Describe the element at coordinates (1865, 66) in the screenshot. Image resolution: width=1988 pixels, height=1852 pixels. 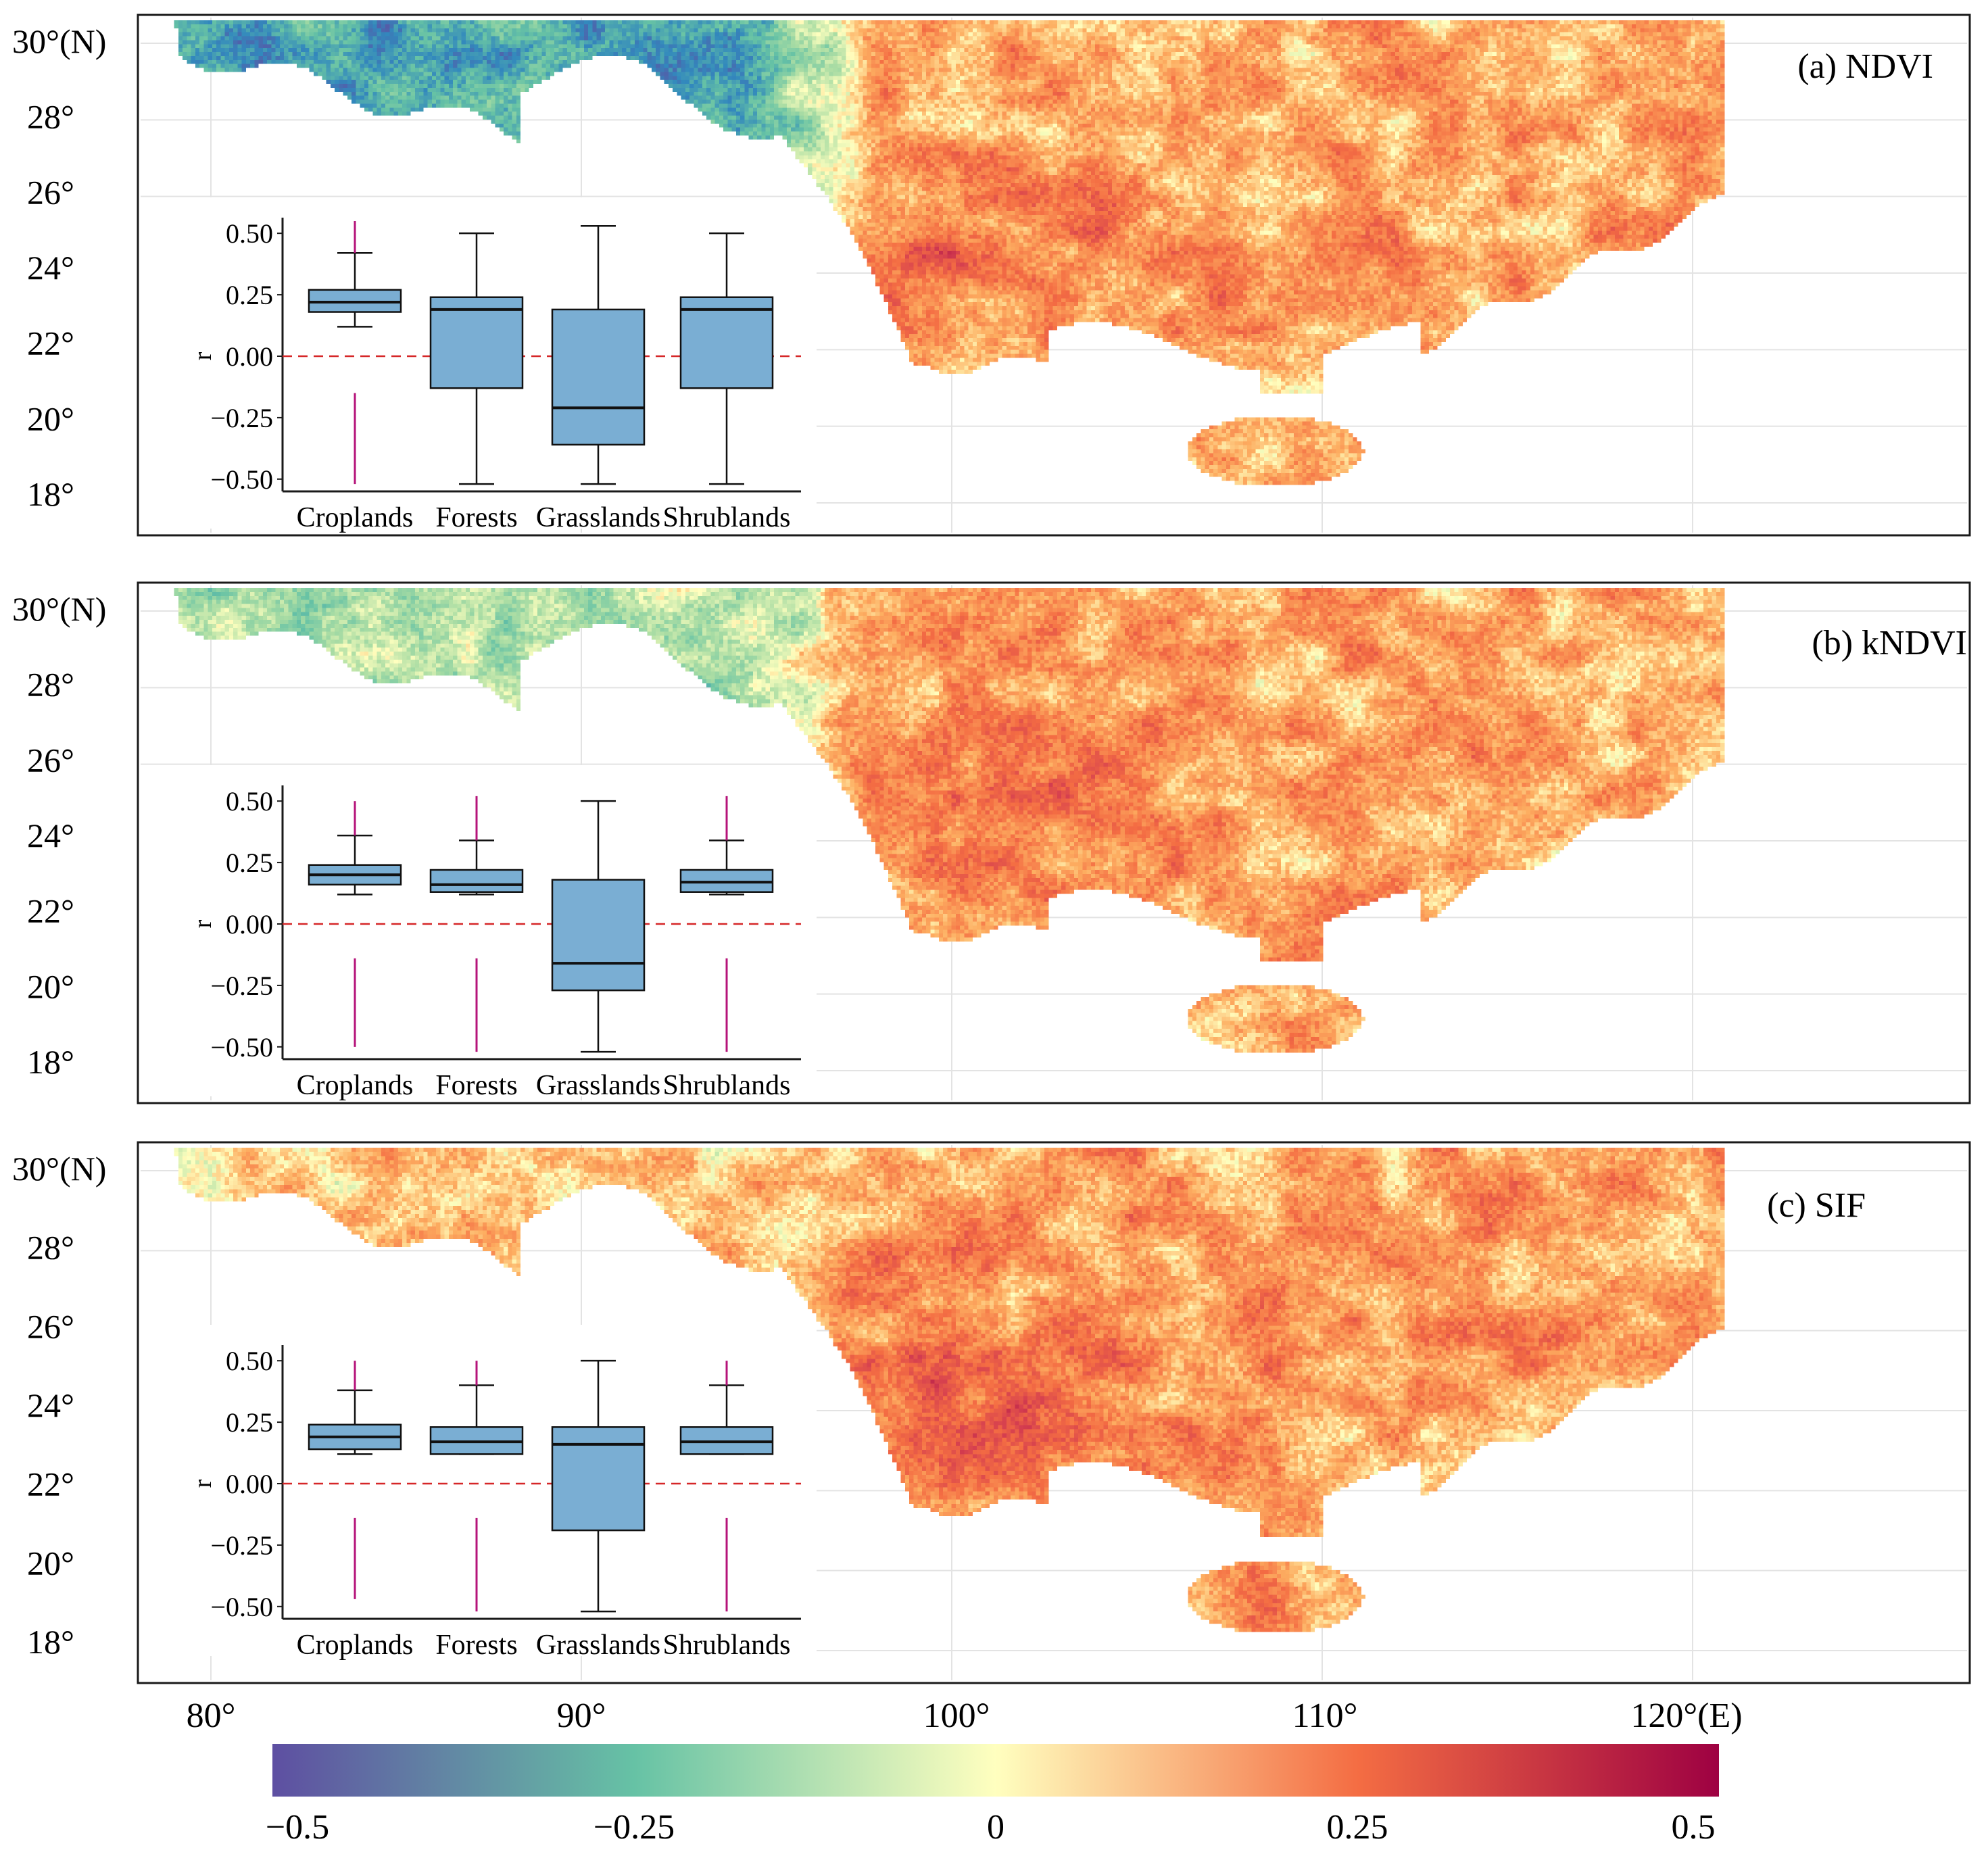
I see `panel-label: (a) NDVI` at that location.